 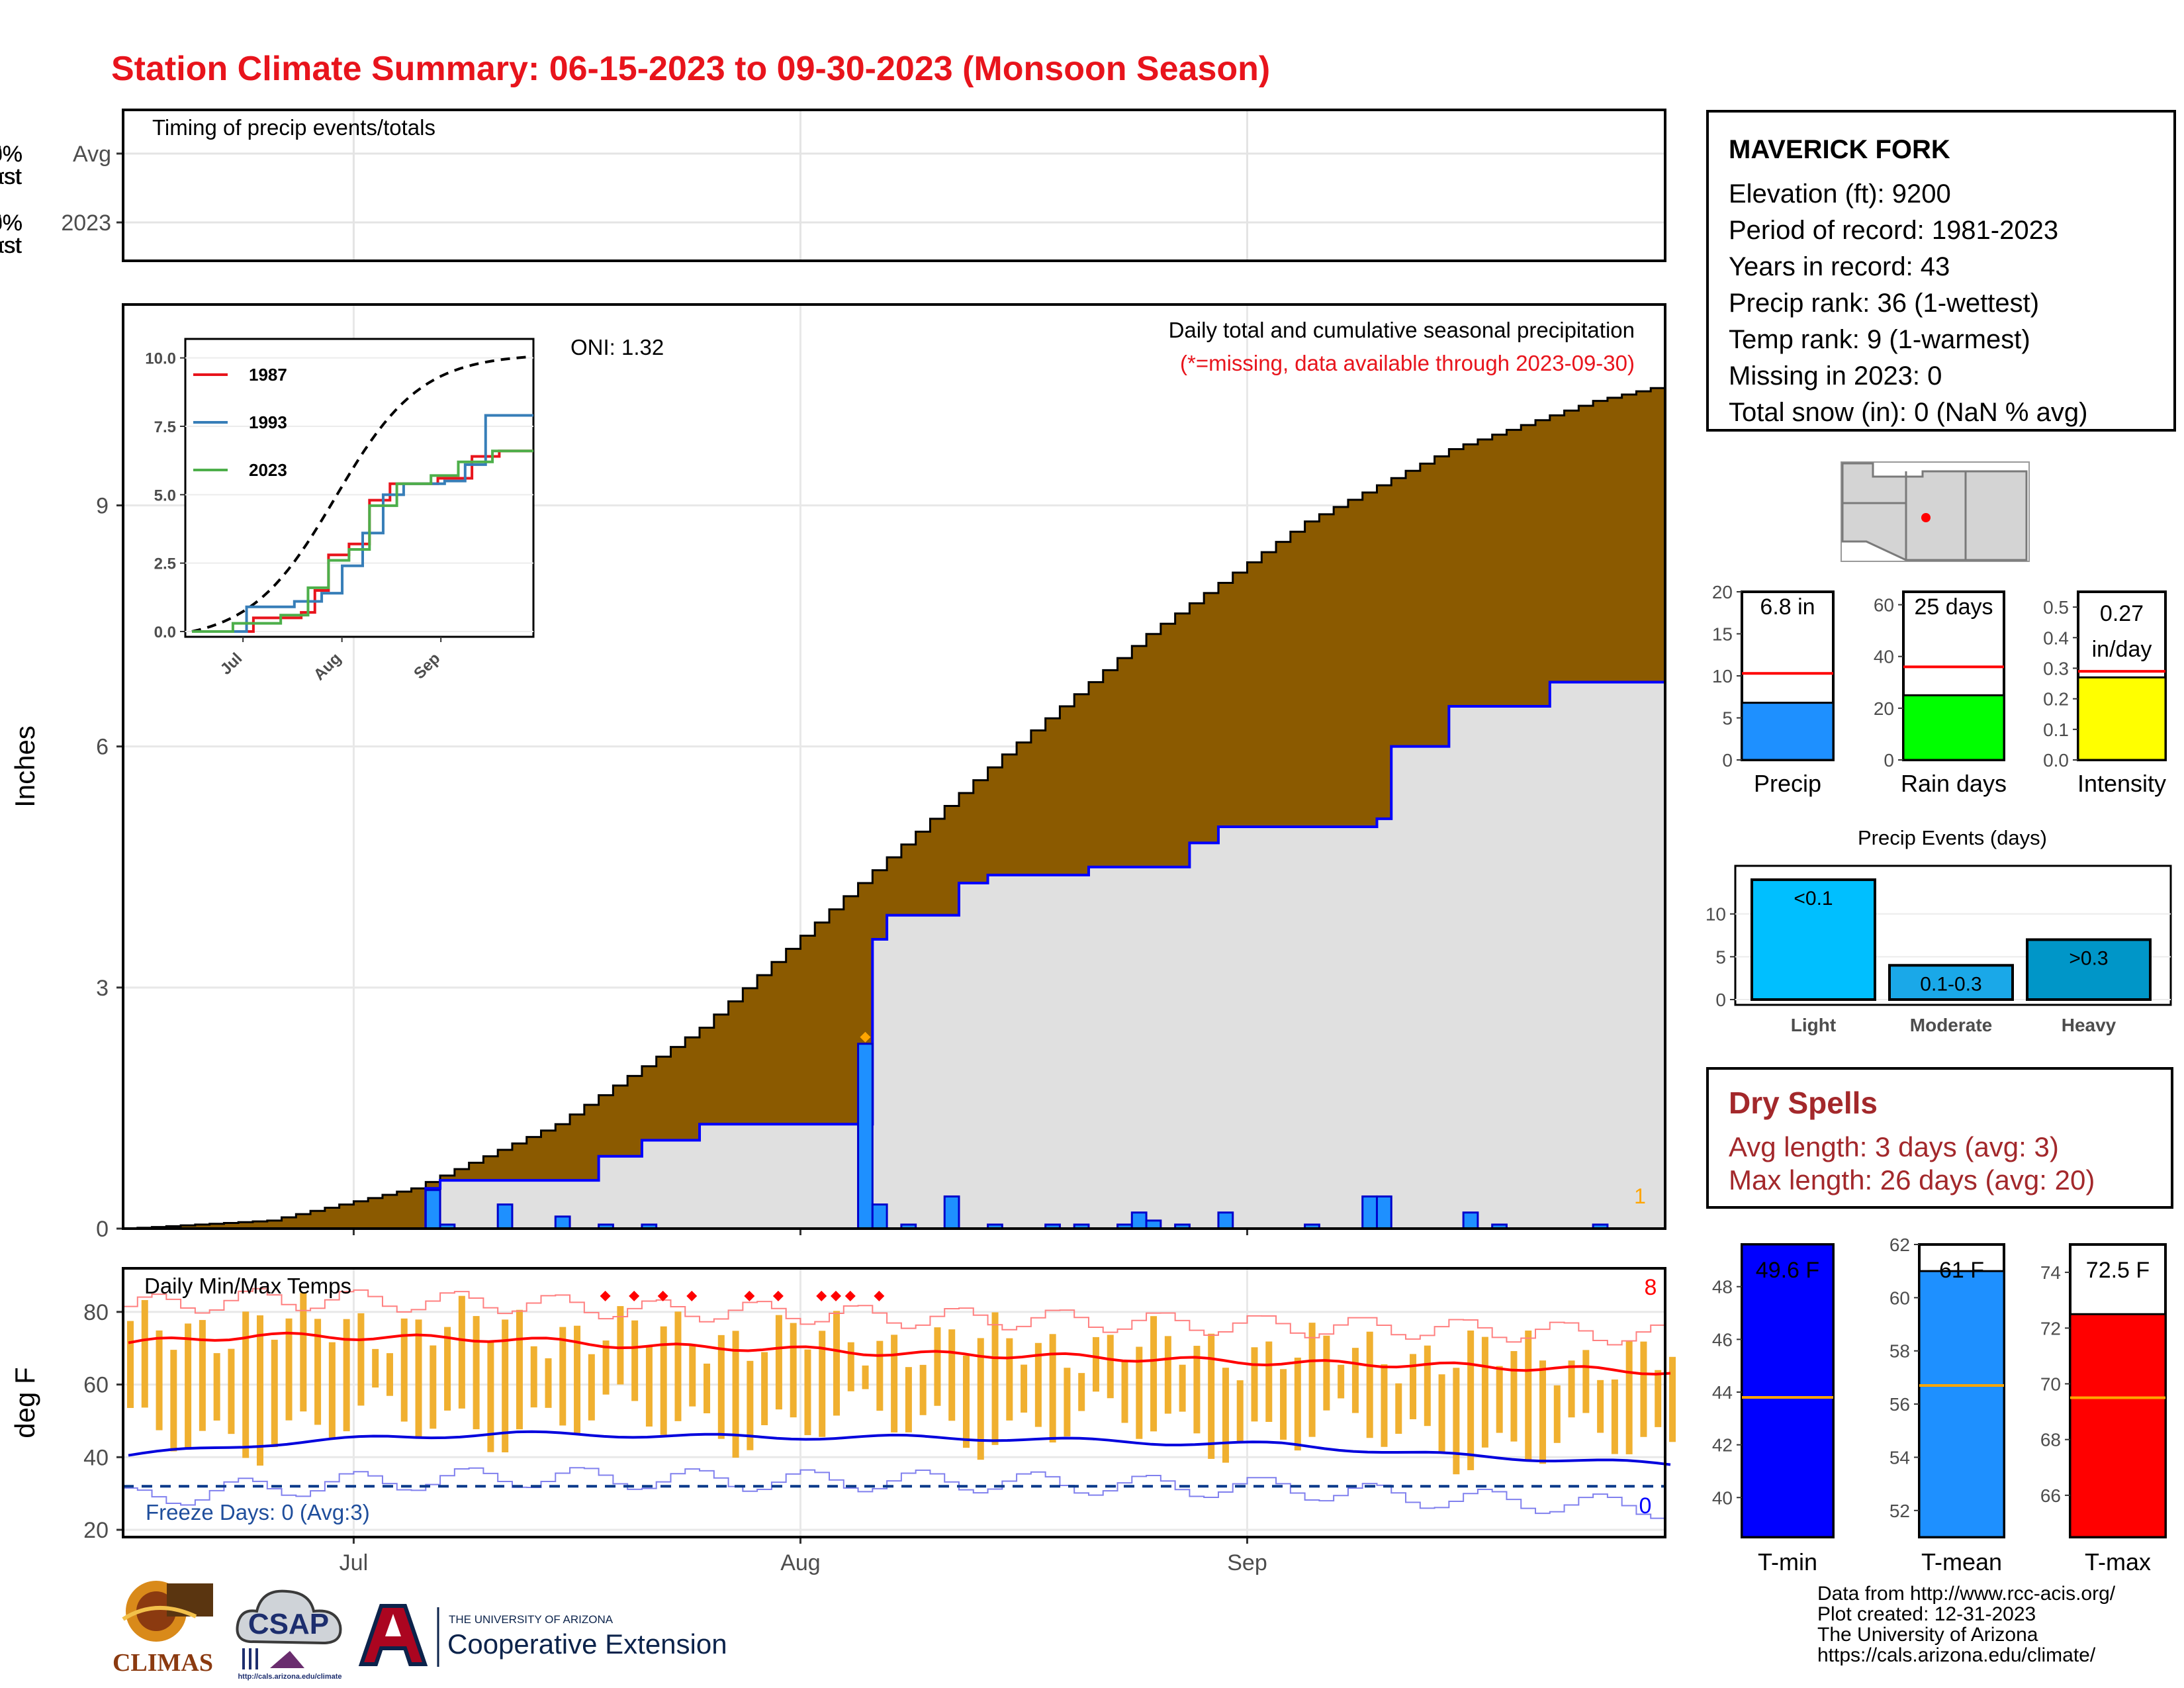 I want to click on freeze-days-label: Freeze Days: 0 (Avg:3), so click(x=258, y=1512).